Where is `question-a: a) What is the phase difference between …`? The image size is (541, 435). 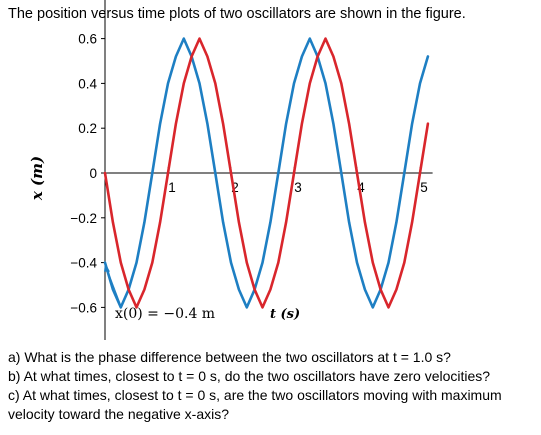
question-a: a) What is the phase difference between … is located at coordinates (229, 357).